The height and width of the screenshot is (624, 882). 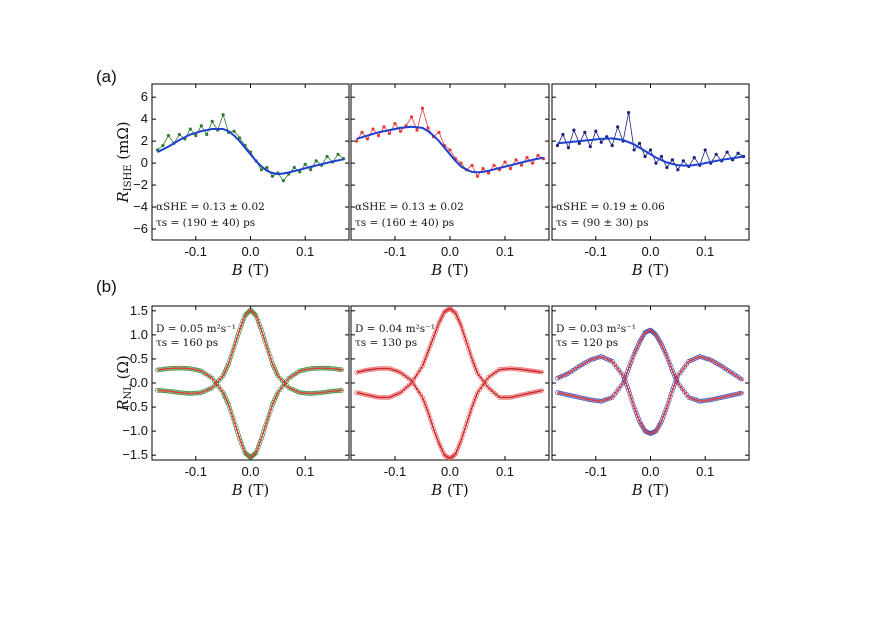 What do you see at coordinates (409, 207) in the screenshot?
I see `annotation-line-1: αSHE = 0.13 ± 0.02` at bounding box center [409, 207].